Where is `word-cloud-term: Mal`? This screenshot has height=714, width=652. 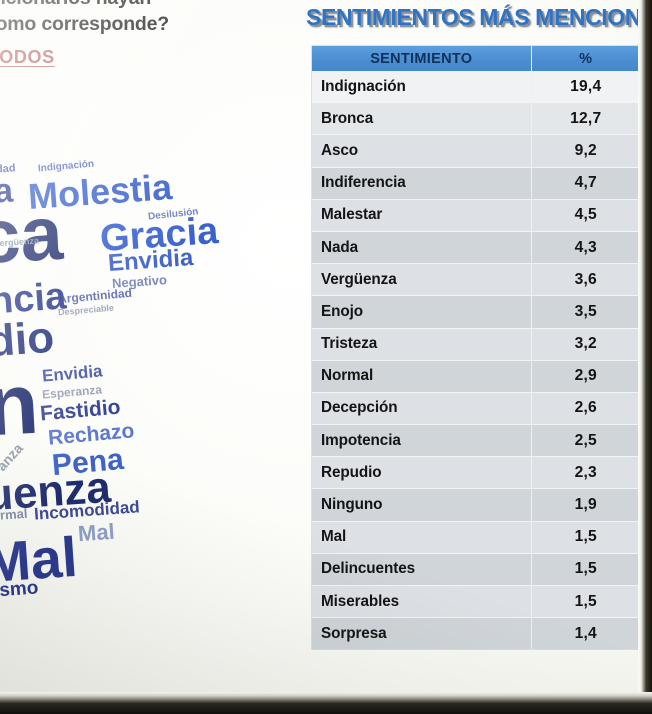
word-cloud-term: Mal is located at coordinates (96, 532).